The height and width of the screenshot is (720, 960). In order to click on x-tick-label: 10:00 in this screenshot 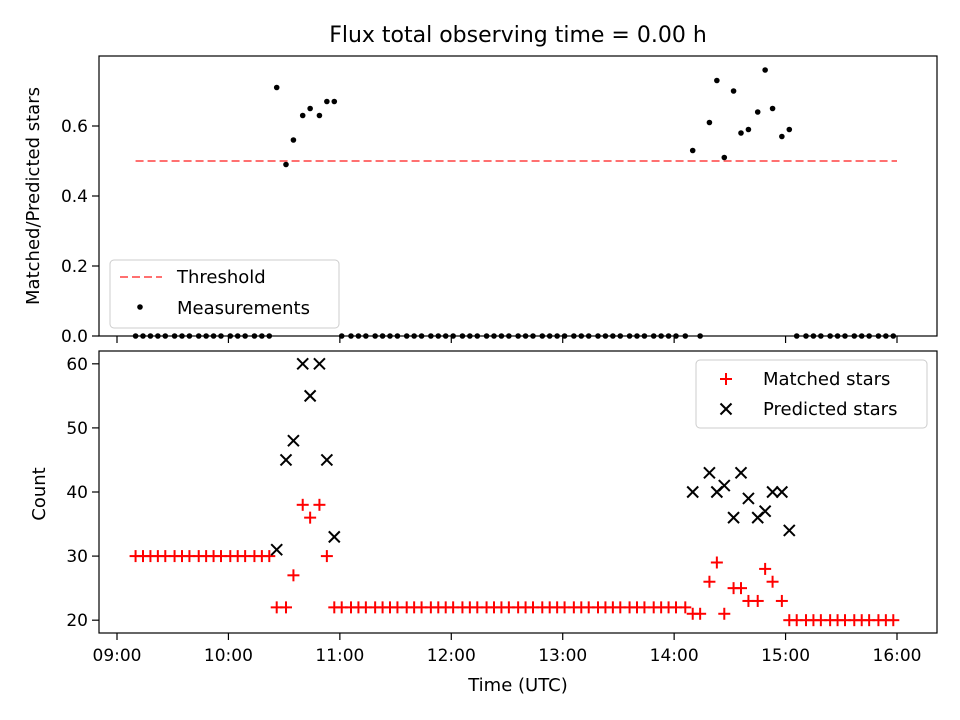, I will do `click(228, 656)`.